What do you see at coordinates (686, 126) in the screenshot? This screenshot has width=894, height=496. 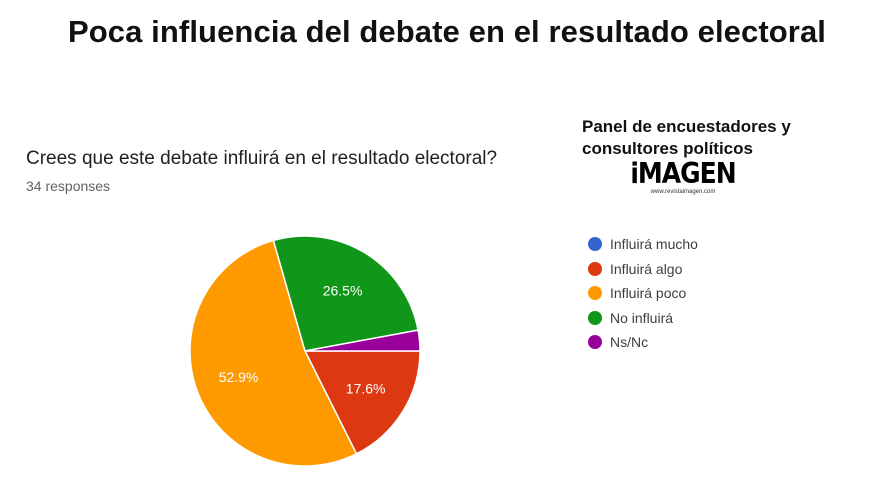 I see `panel-heading-line-1: Panel de encuestadores y` at bounding box center [686, 126].